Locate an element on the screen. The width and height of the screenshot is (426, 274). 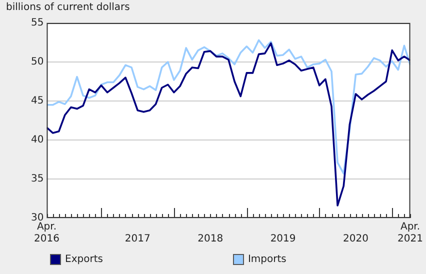
x-tick-label: 2018 is located at coordinates (211, 239).